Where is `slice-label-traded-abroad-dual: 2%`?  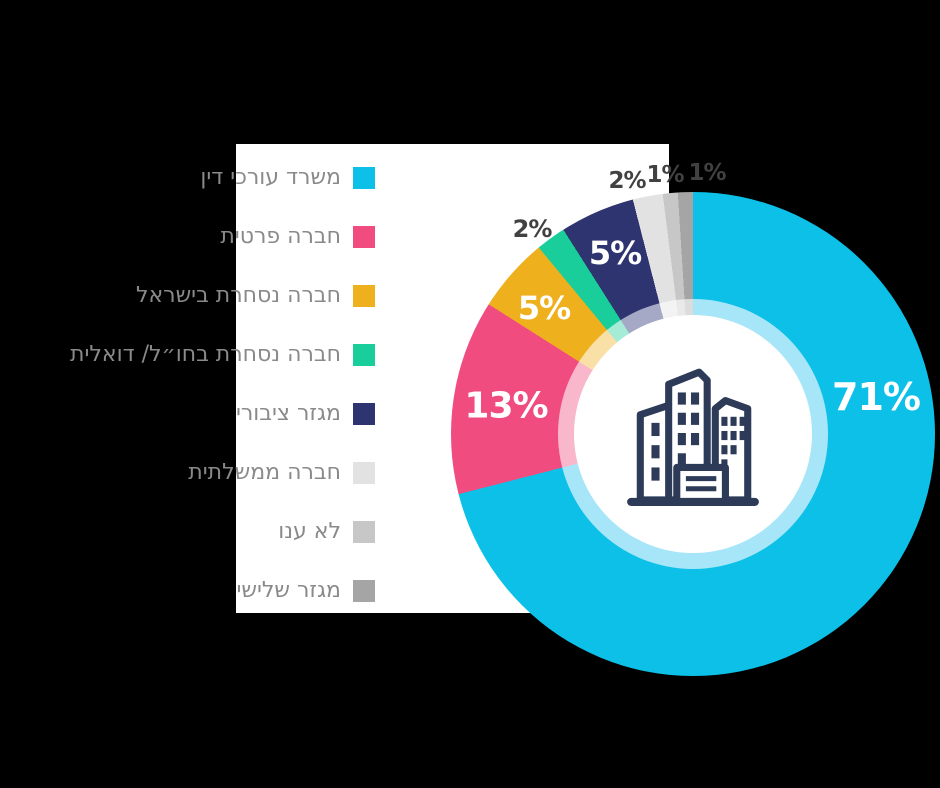 slice-label-traded-abroad-dual: 2% is located at coordinates (532, 229).